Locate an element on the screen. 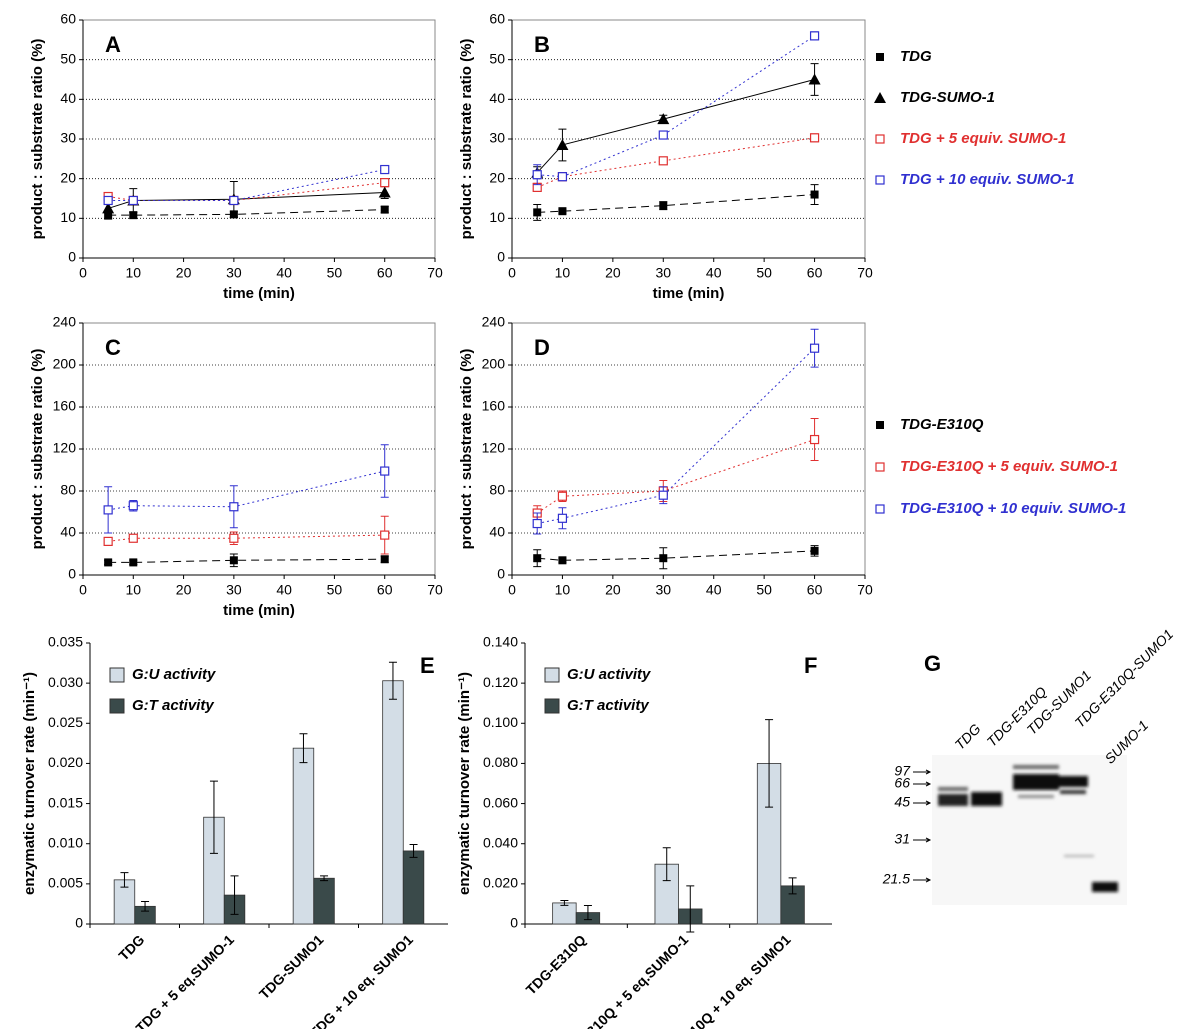 This screenshot has height=1029, width=1200. y-tick-label: 0.040 is located at coordinates (500, 842).